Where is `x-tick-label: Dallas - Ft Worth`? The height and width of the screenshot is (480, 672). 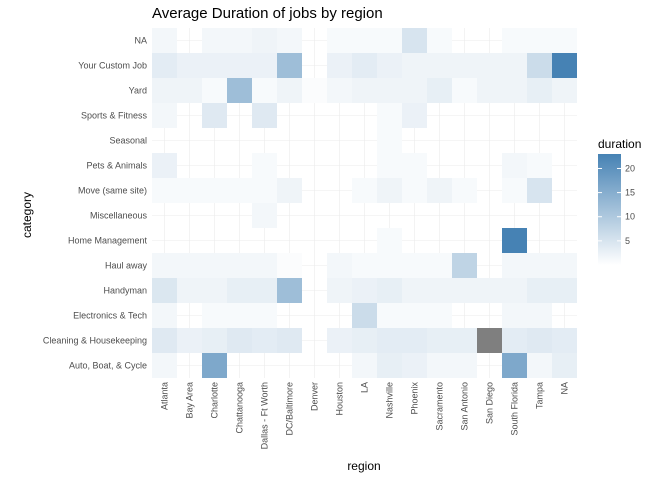 x-tick-label: Dallas - Ft Worth is located at coordinates (265, 415).